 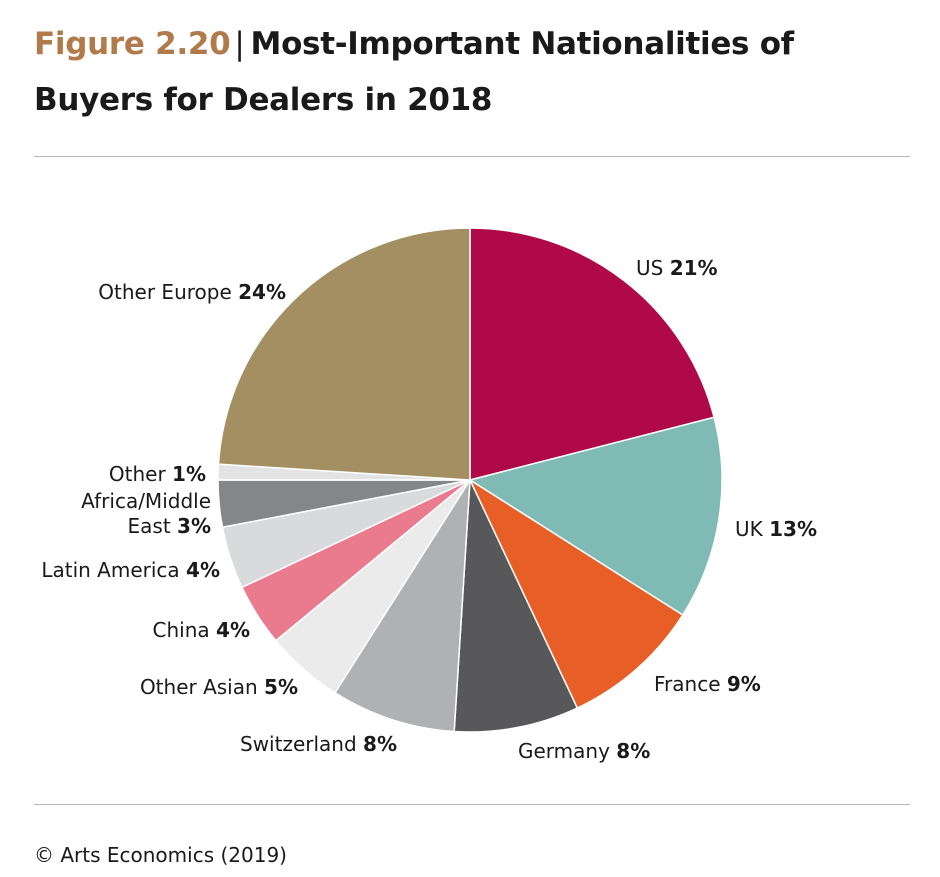 What do you see at coordinates (472, 156) in the screenshot?
I see `top-divider` at bounding box center [472, 156].